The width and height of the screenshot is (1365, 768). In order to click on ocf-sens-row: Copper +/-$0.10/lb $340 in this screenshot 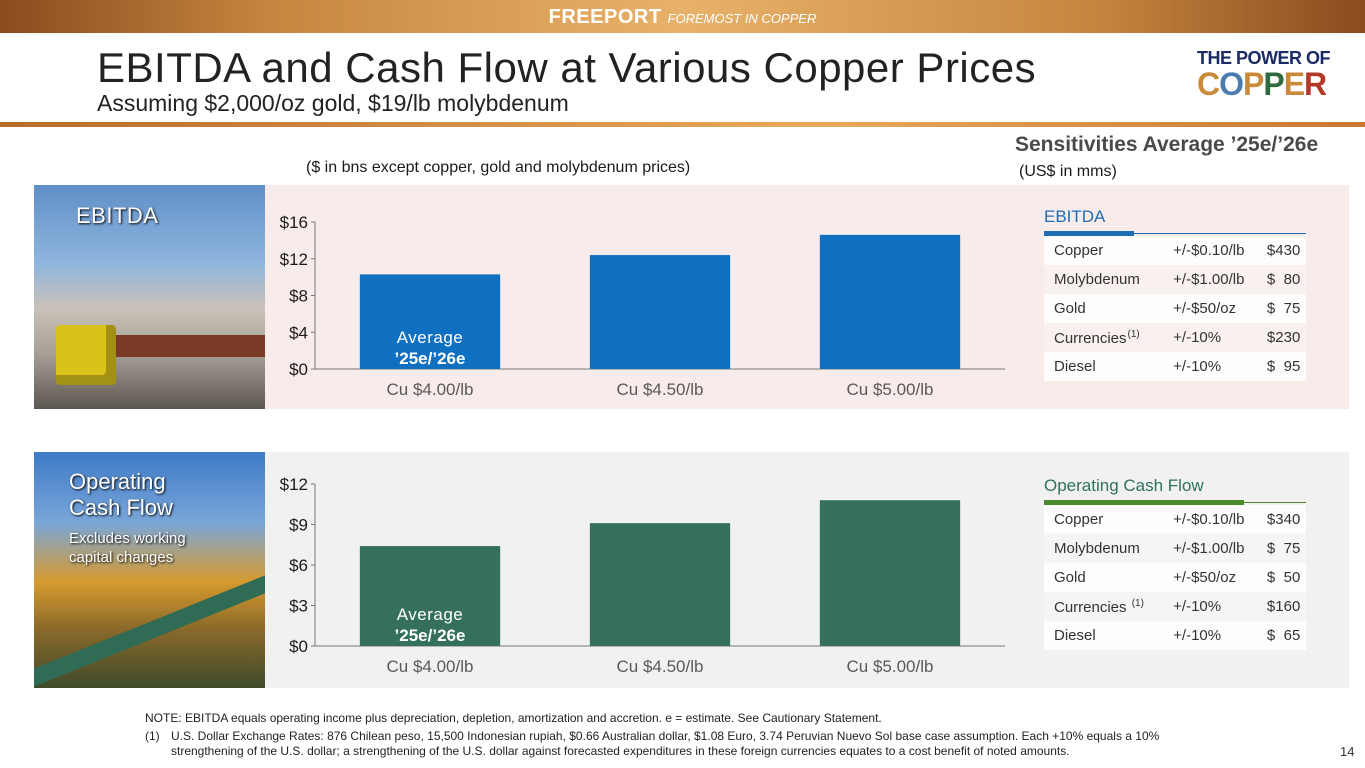, I will do `click(1175, 519)`.